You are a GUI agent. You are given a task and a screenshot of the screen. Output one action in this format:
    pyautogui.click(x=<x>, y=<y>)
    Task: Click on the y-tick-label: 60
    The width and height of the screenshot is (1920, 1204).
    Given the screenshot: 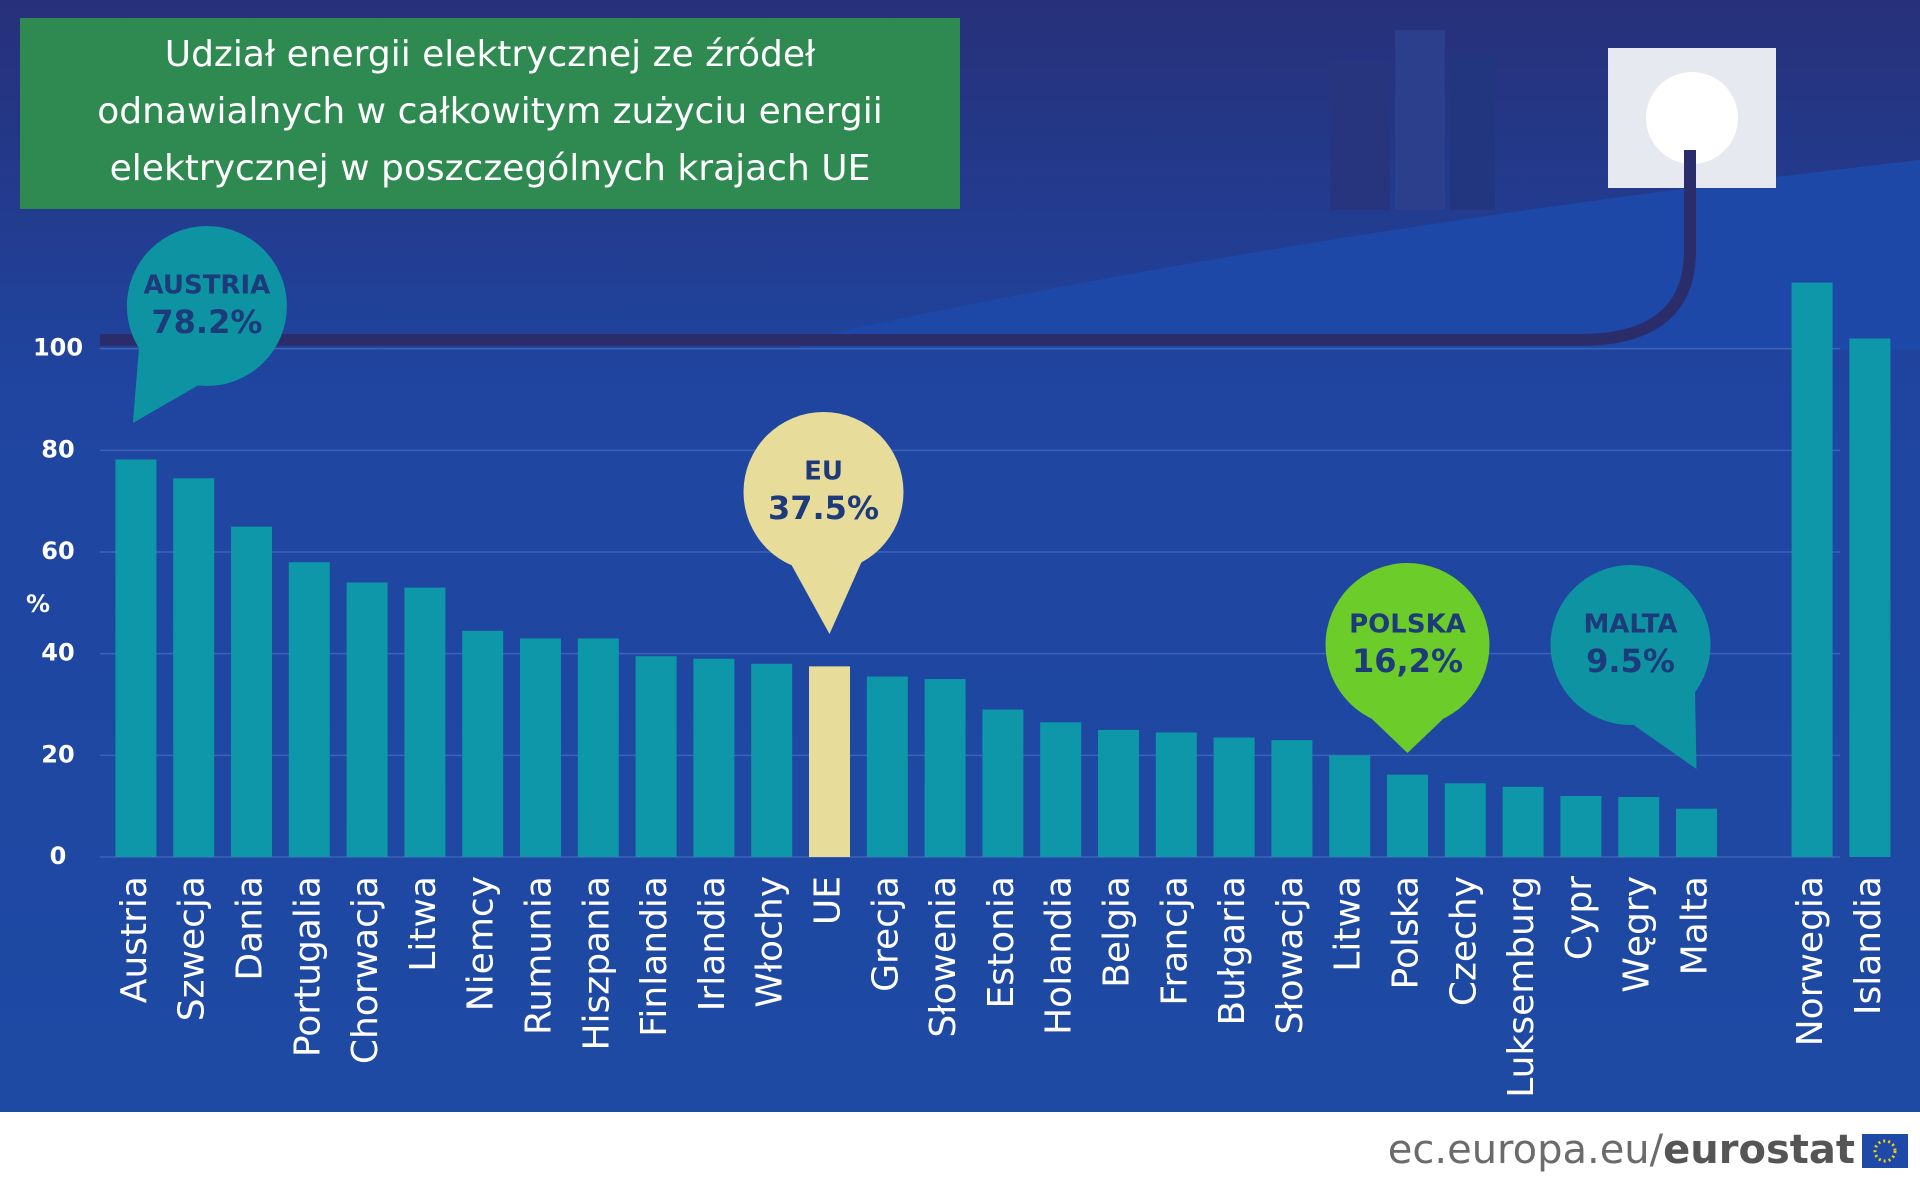 What is the action you would take?
    pyautogui.click(x=57, y=551)
    